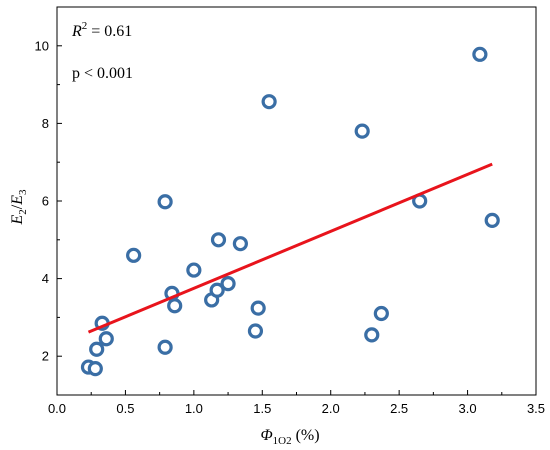 The width and height of the screenshot is (550, 450). Describe the element at coordinates (125, 408) in the screenshot. I see `x-tick-label: 0.5` at that location.